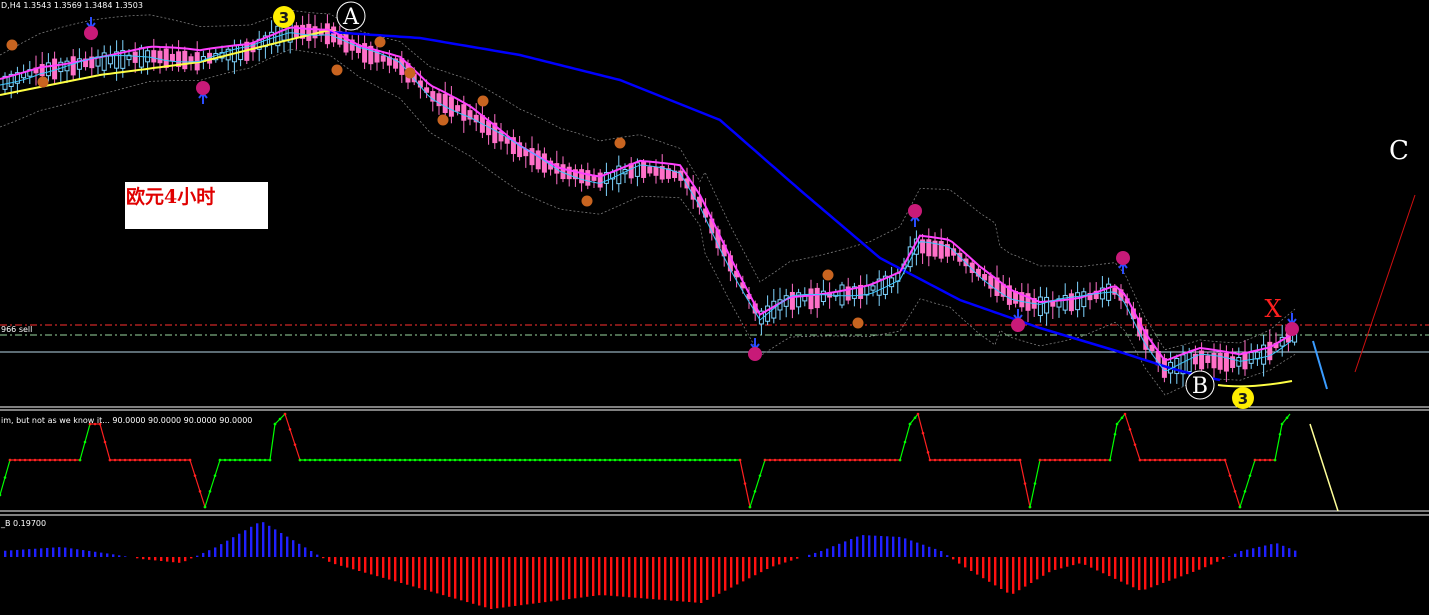 Image resolution: width=1429 pixels, height=615 pixels. I want to click on oscillator-segment, so click(1113, 442).